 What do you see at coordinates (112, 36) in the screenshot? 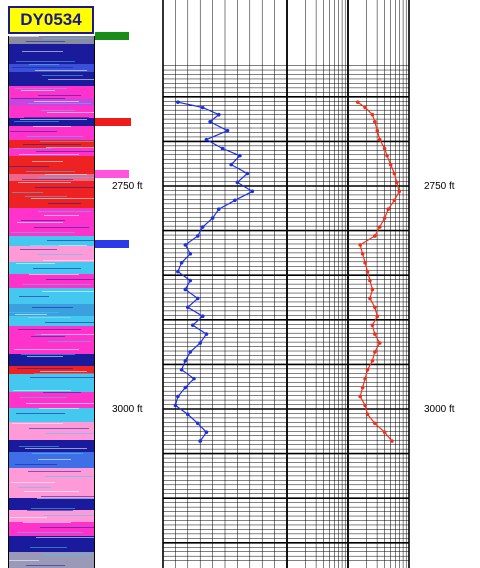
I see `marker-green` at bounding box center [112, 36].